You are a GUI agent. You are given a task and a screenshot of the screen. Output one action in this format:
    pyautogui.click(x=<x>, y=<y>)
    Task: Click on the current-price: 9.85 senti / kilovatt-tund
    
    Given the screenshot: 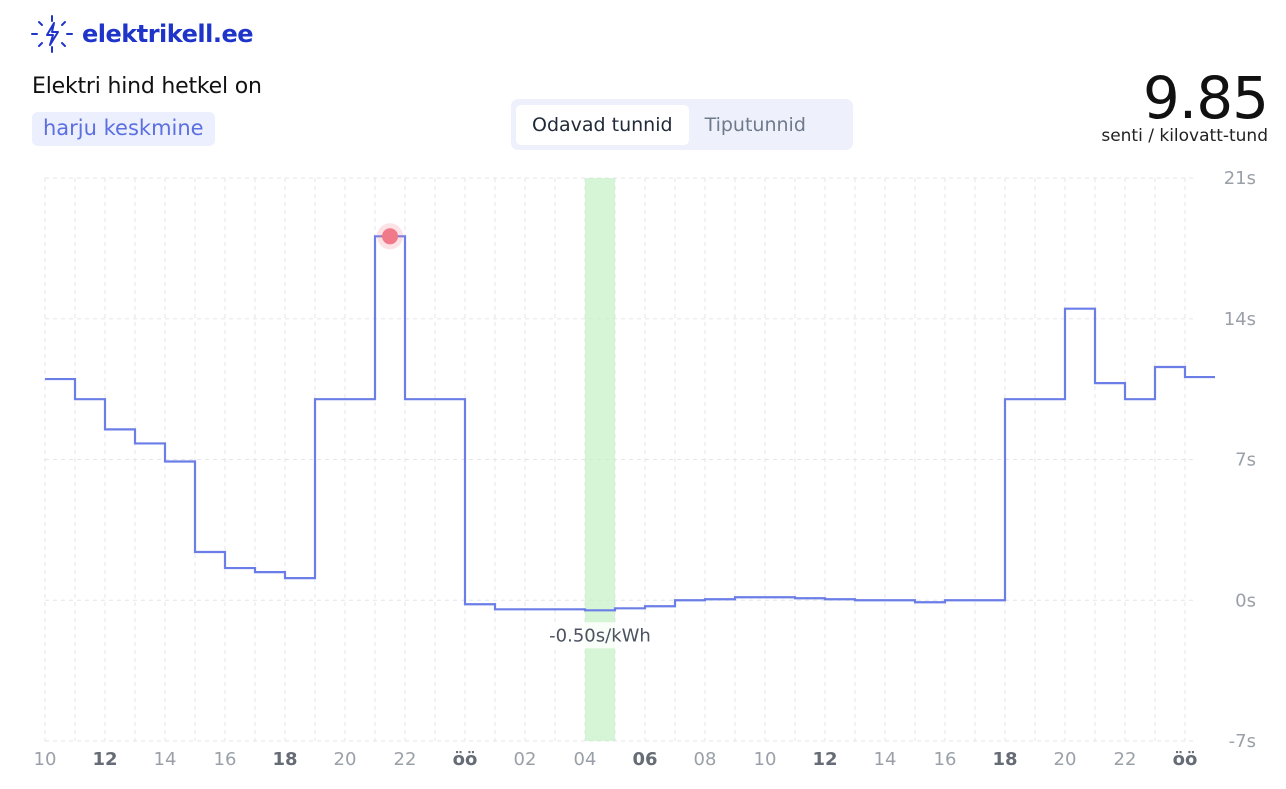 What is the action you would take?
    pyautogui.click(x=1185, y=104)
    